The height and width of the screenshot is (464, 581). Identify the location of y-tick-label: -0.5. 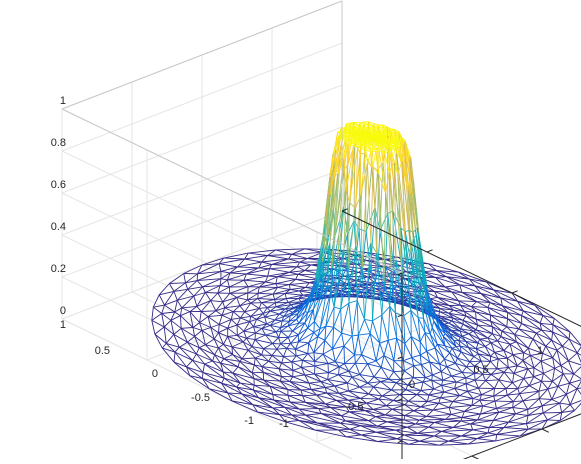
(200, 398).